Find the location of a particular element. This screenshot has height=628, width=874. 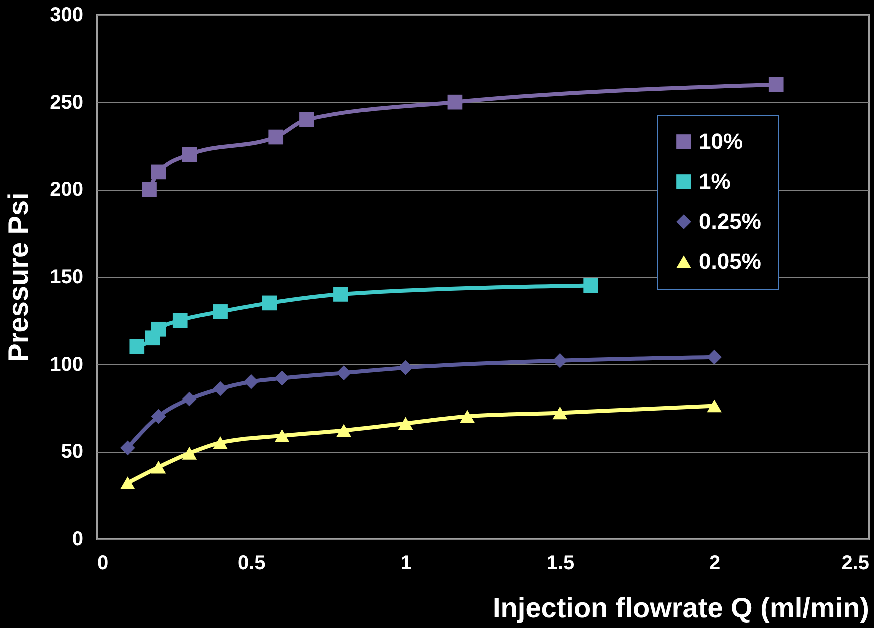

x-tick-label: 1 is located at coordinates (406, 563).